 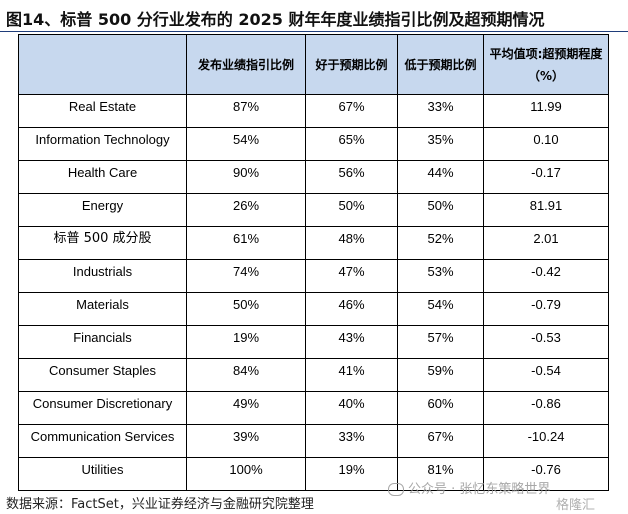 I want to click on worse-cell: 44%, so click(x=440, y=177).